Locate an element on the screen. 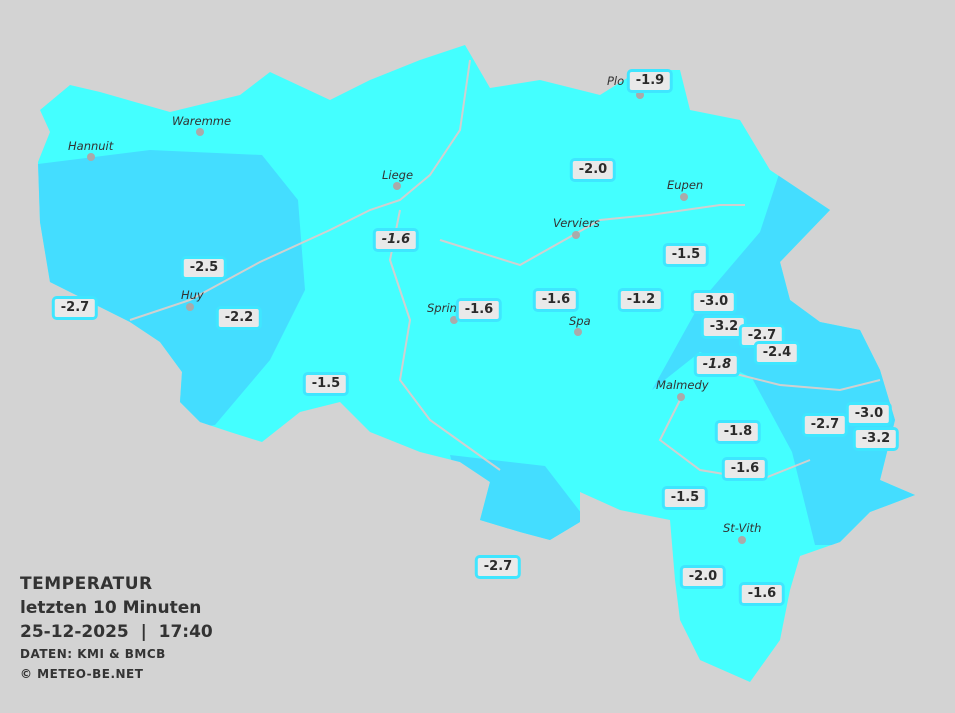 The image size is (955, 713). city-label: Hannuit is located at coordinates (91, 146).